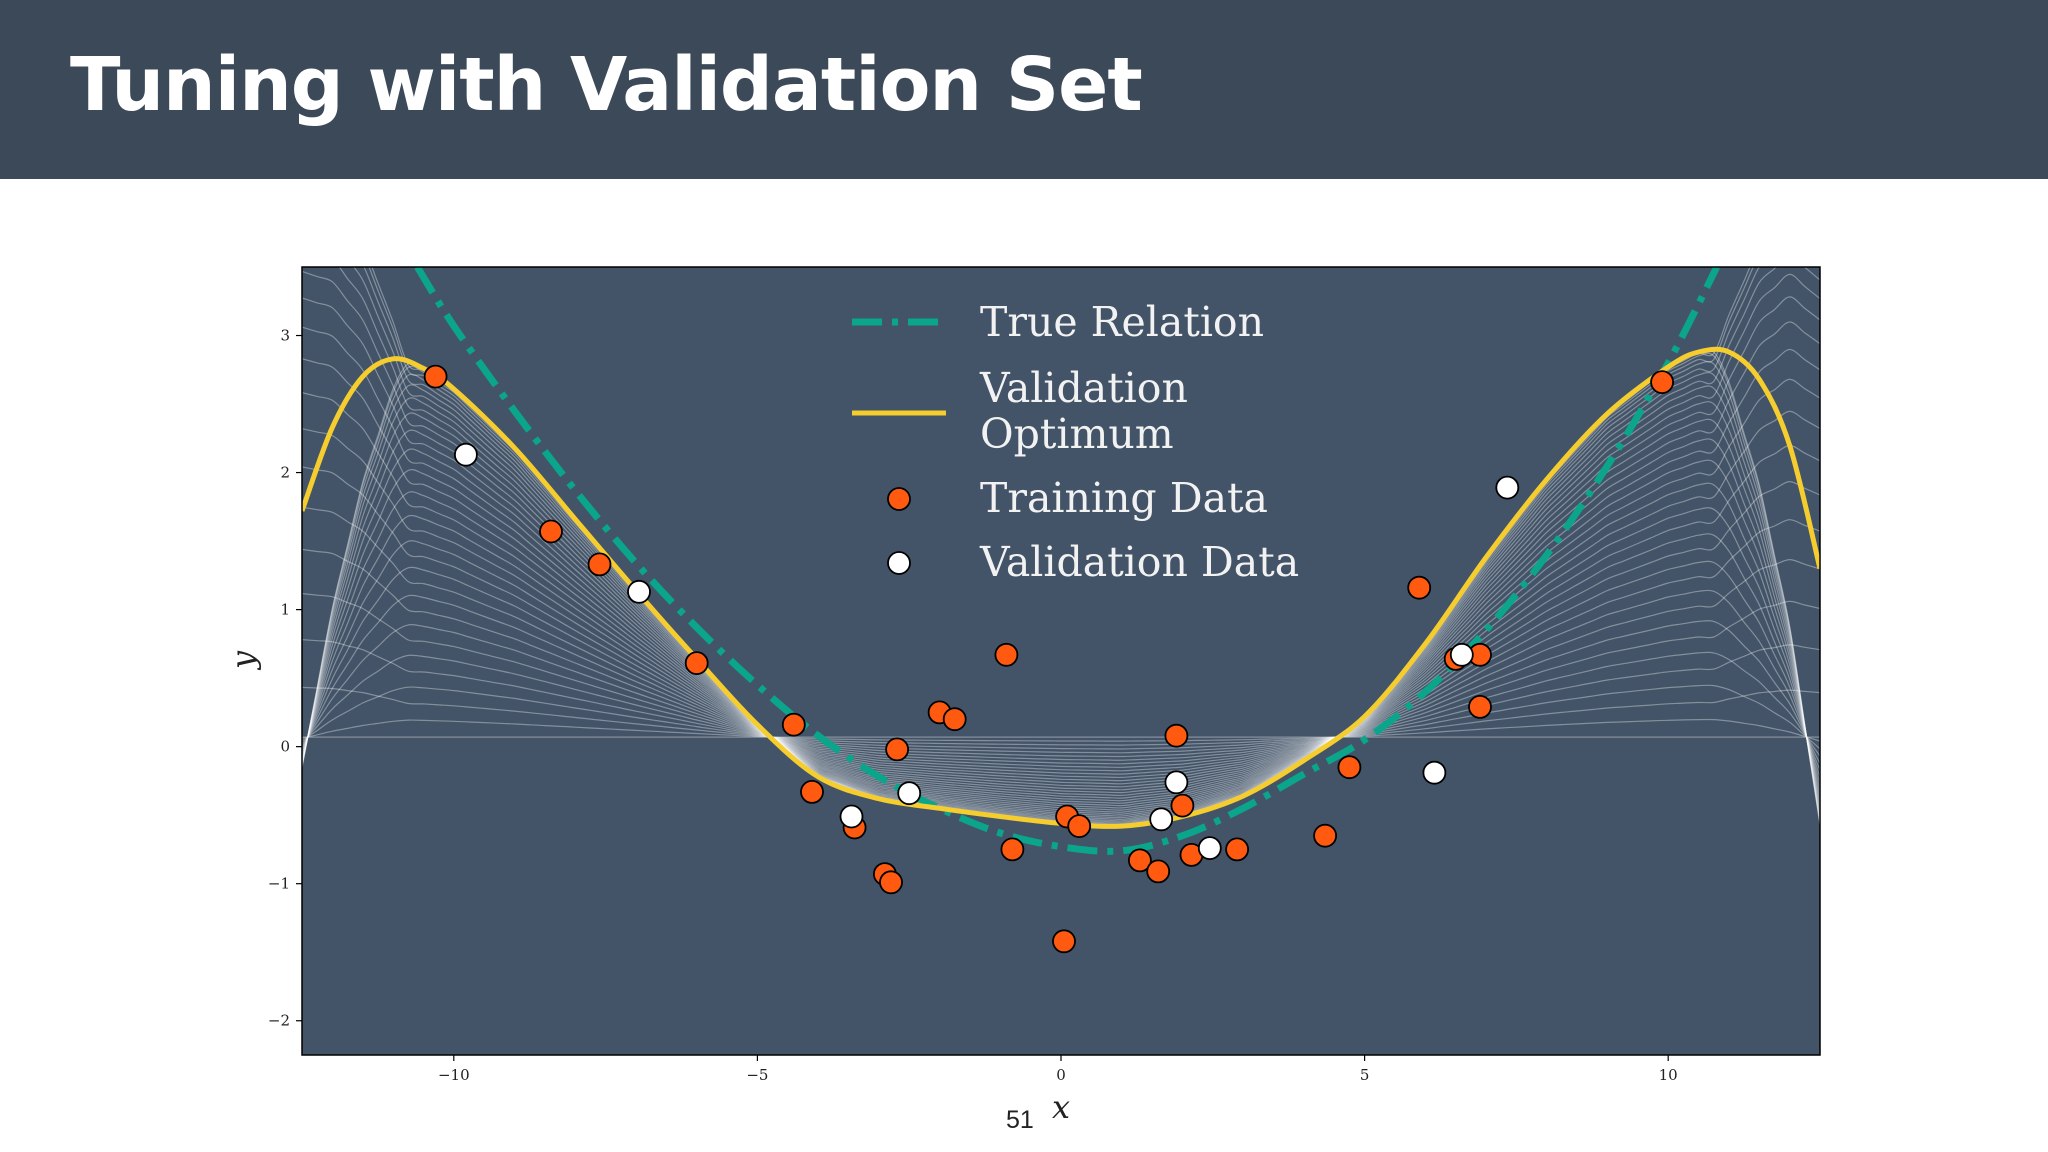 The width and height of the screenshot is (2048, 1152). Describe the element at coordinates (1077, 434) in the screenshot. I see `legend-validation-optimum-label-line2: Optimum` at that location.